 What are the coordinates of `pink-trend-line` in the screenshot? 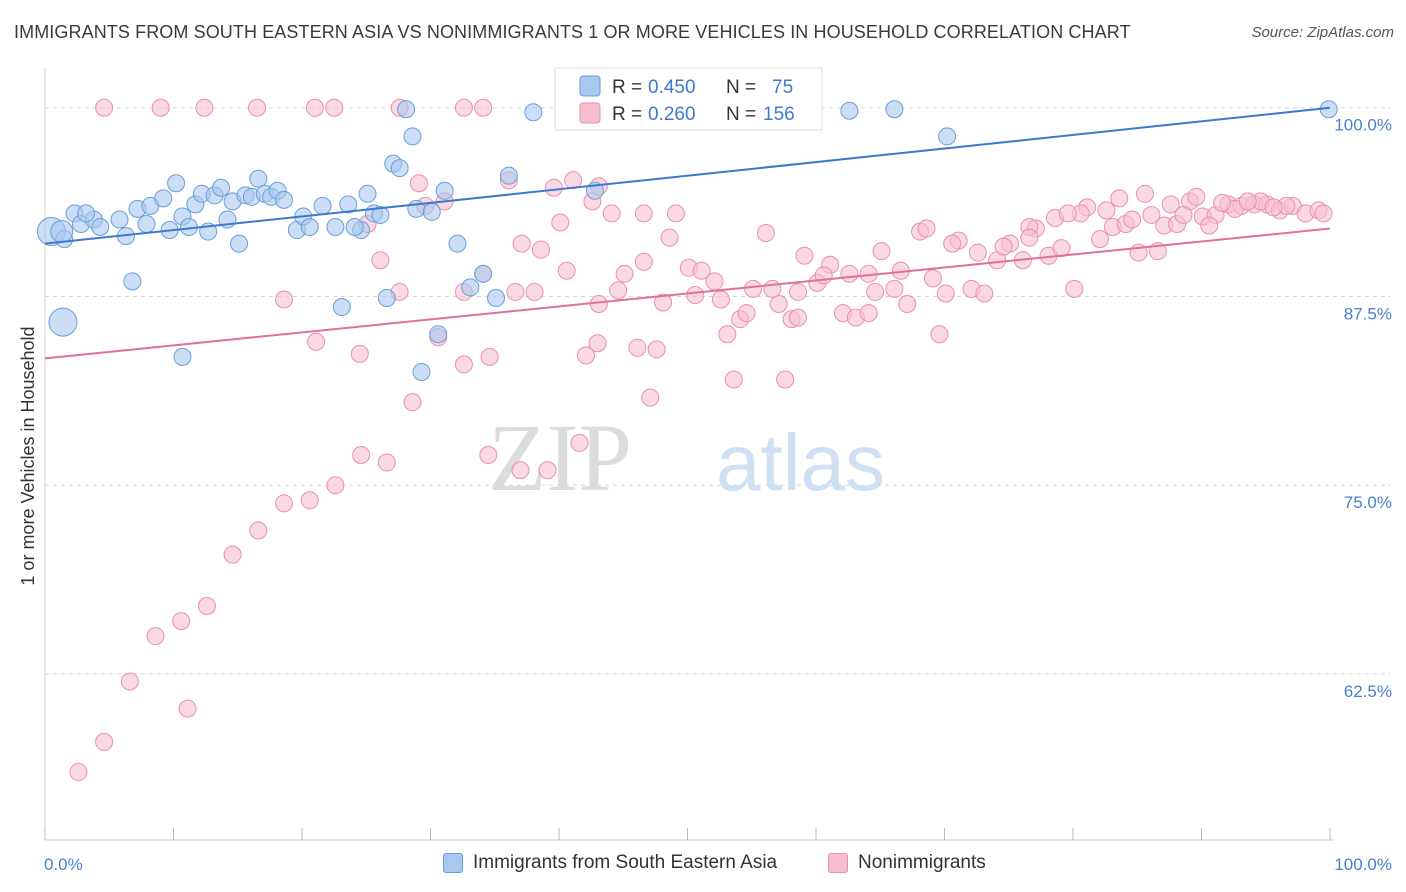 It's located at (687, 293).